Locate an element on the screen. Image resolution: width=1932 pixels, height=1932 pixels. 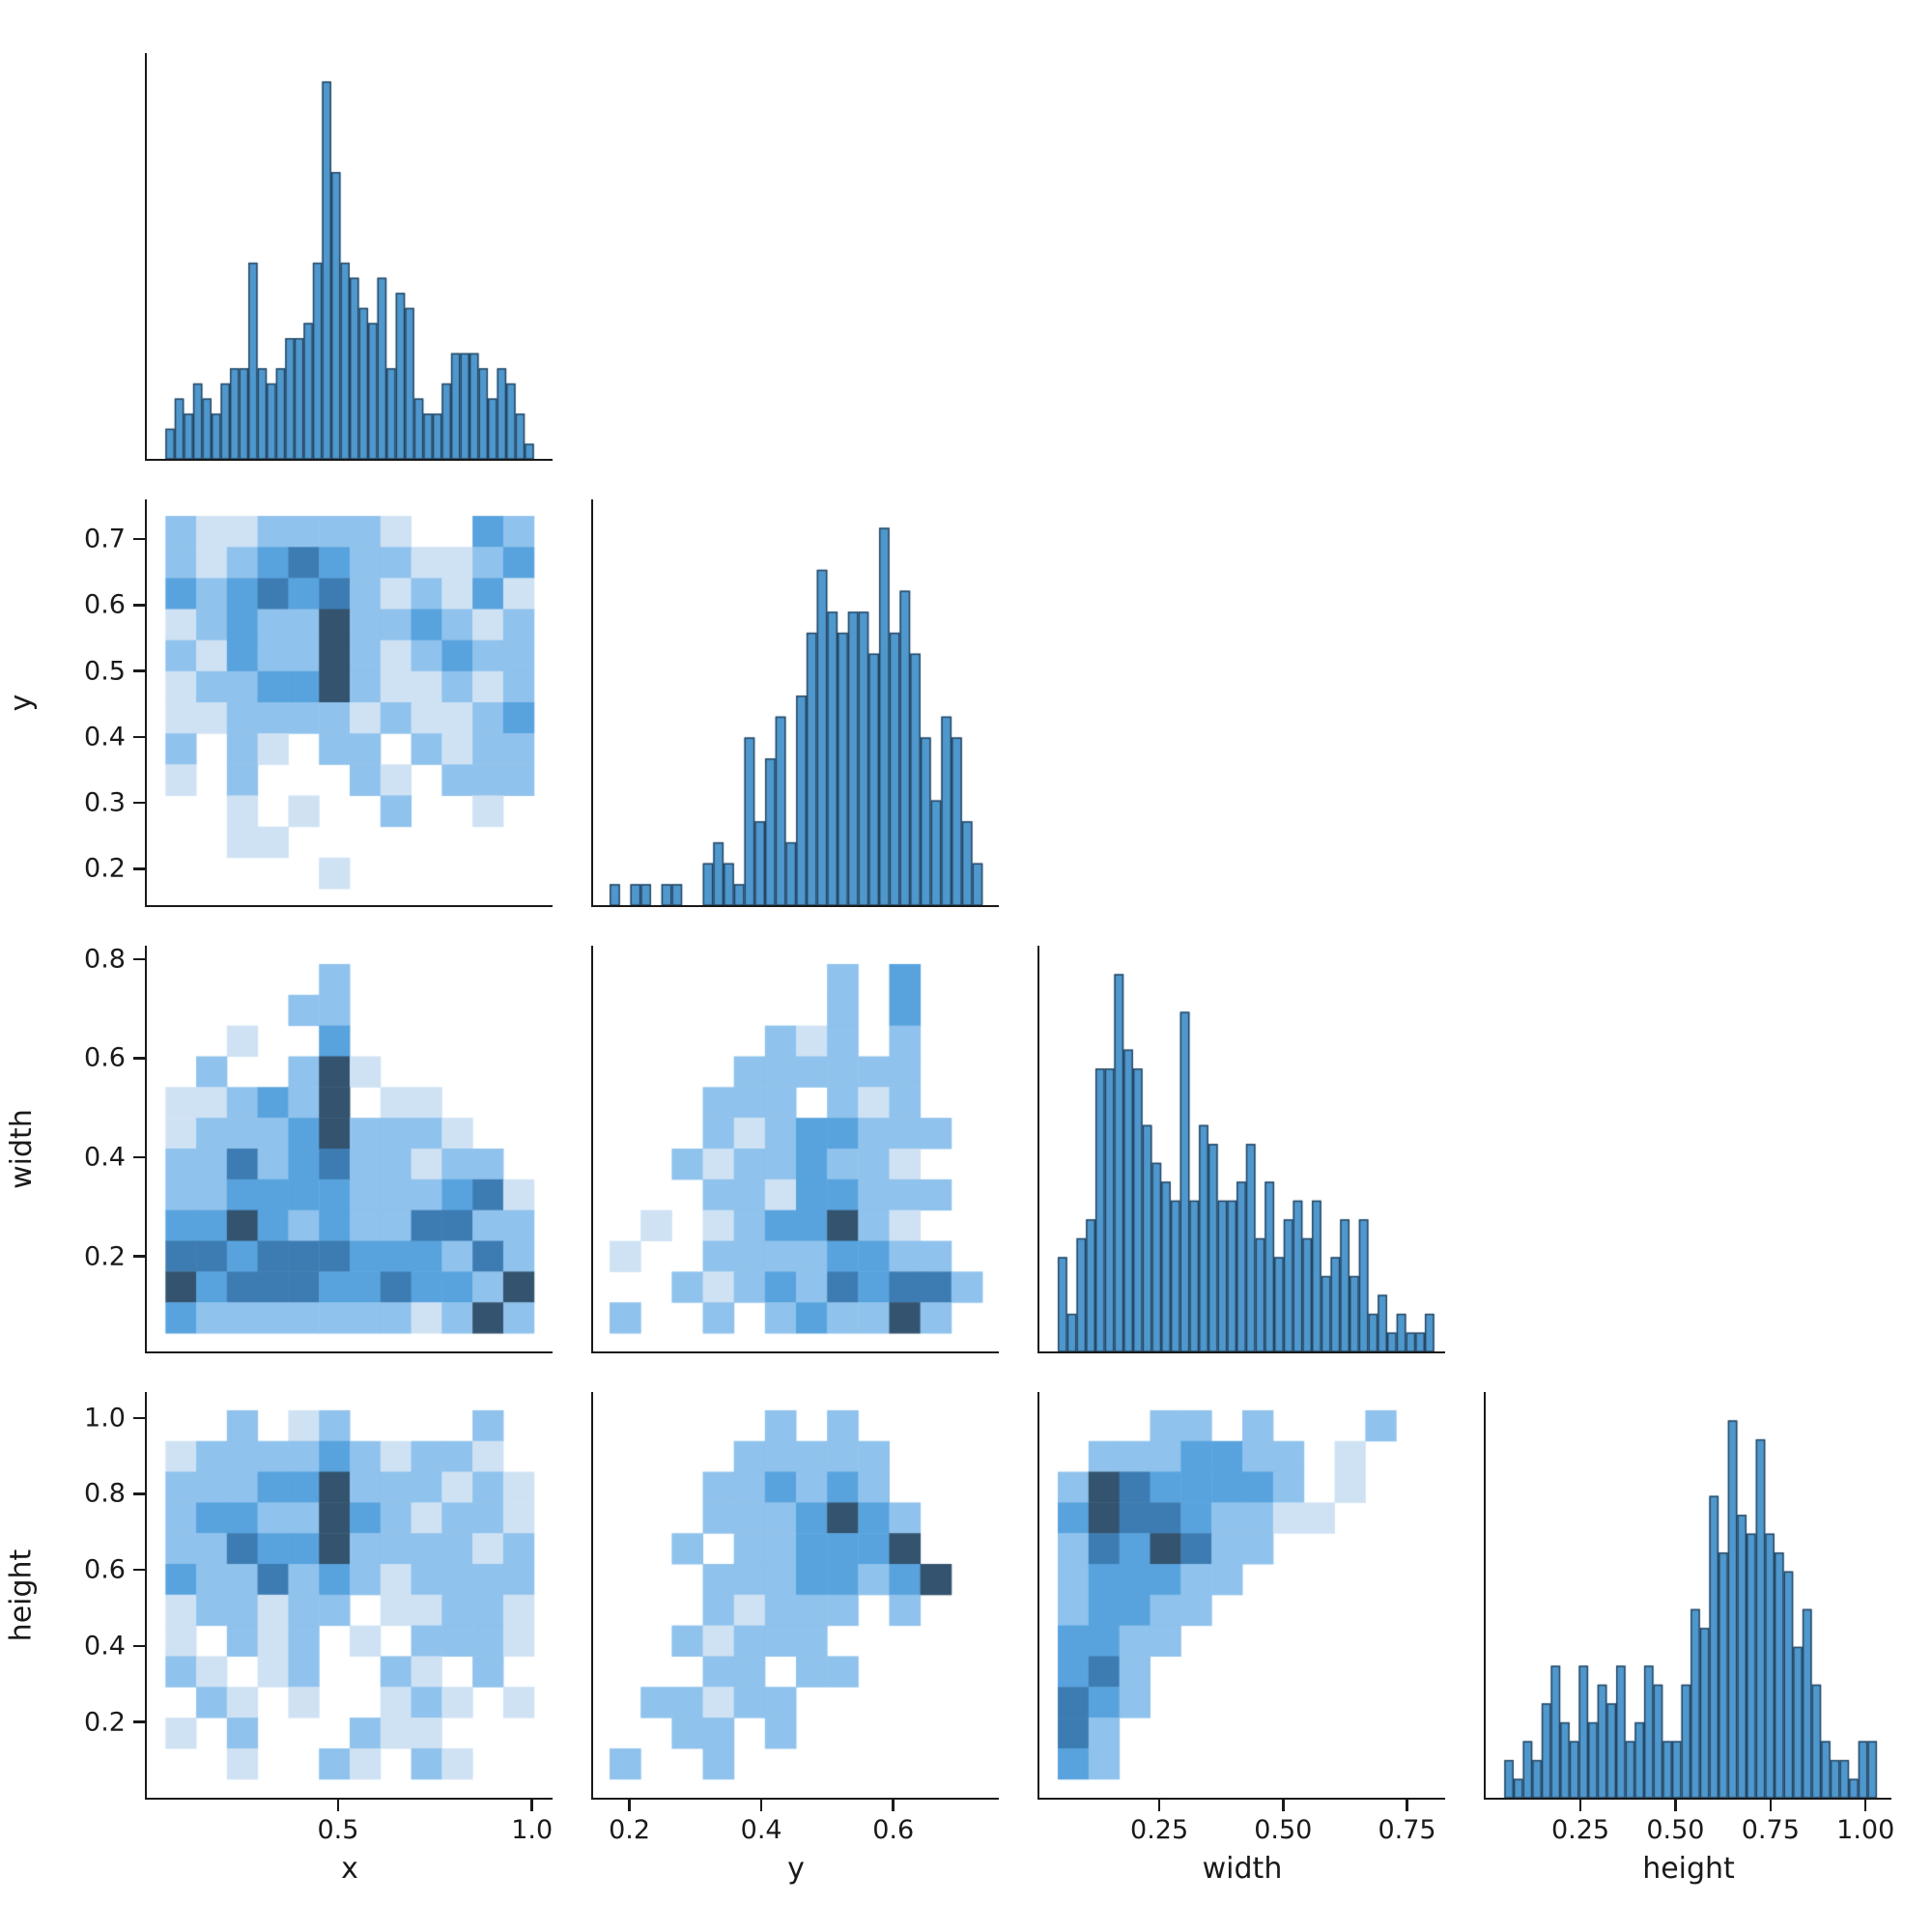
width-vs-y-canvas is located at coordinates (796, 1148).